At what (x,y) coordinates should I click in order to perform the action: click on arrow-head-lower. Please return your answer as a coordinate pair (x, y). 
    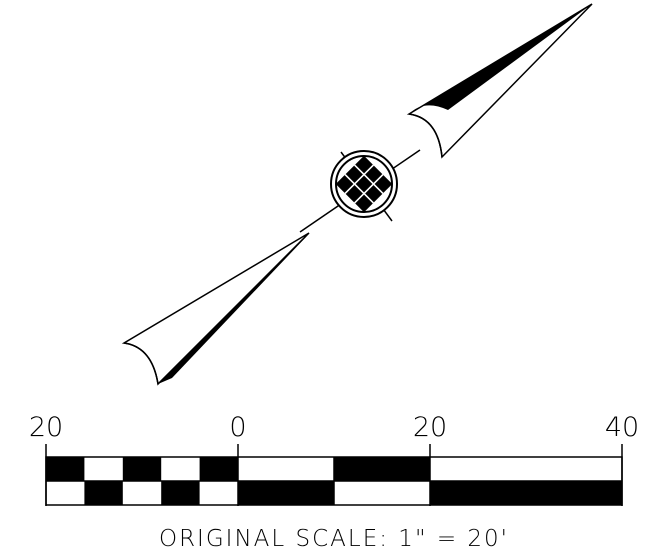
    Looking at the image, I should click on (215, 309).